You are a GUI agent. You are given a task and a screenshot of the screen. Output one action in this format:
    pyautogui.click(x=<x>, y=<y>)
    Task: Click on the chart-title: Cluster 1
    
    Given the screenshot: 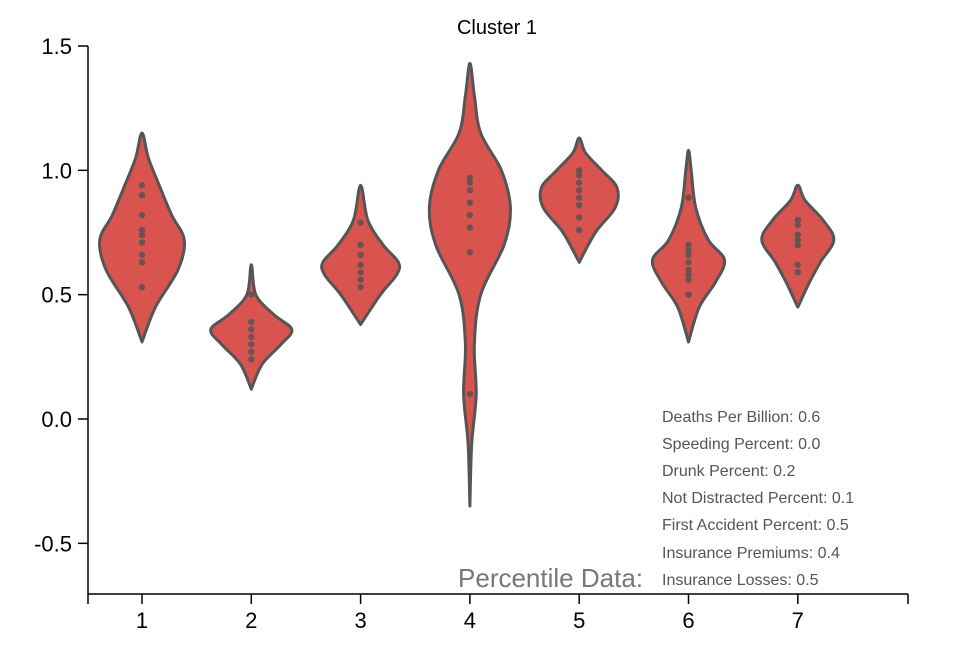 What is the action you would take?
    pyautogui.click(x=497, y=28)
    